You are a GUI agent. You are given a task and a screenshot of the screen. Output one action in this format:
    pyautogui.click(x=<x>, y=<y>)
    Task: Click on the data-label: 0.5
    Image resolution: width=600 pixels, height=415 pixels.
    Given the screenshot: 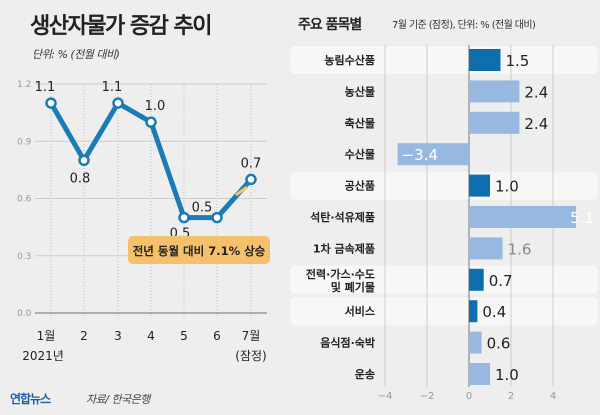 What is the action you would take?
    pyautogui.click(x=202, y=208)
    